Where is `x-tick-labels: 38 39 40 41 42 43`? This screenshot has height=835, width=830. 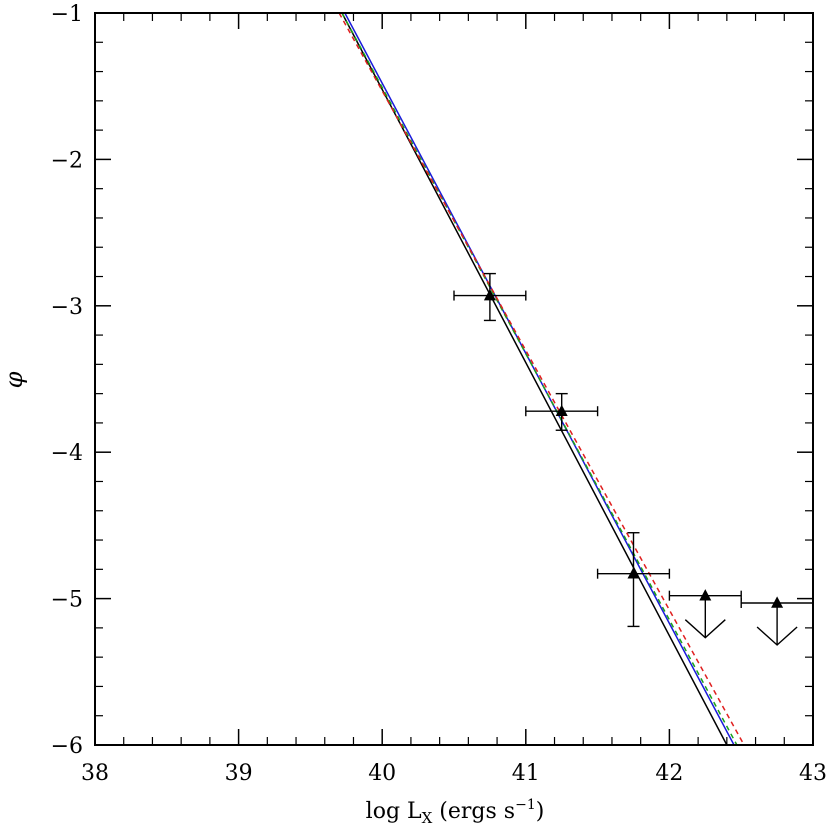 x-tick-labels: 38 39 40 41 42 43 is located at coordinates (454, 773).